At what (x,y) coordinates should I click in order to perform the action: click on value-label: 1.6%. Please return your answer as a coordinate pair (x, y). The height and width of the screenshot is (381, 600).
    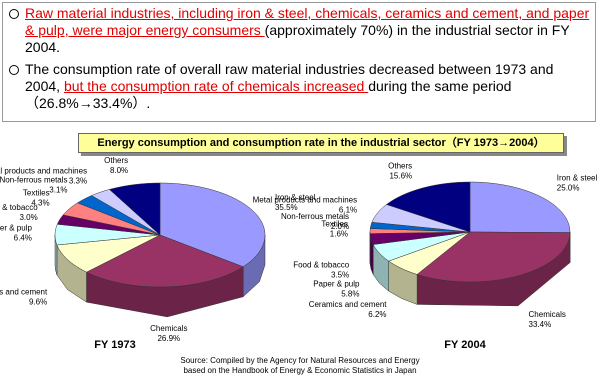
    Looking at the image, I should click on (339, 234).